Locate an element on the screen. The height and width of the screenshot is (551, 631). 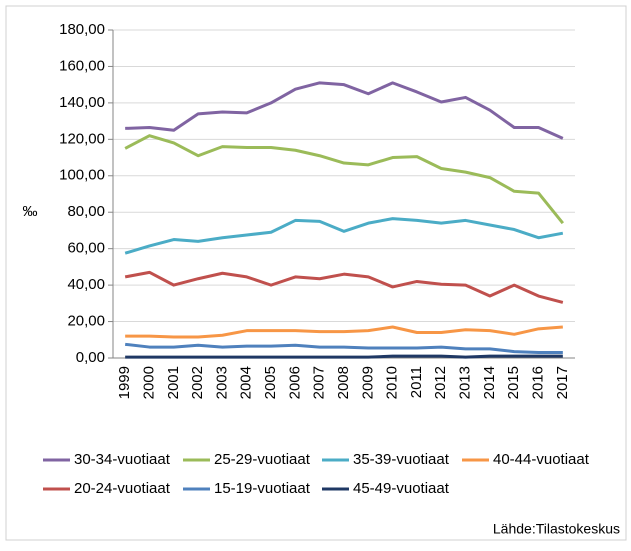
x-tick-label: 2013 is located at coordinates (465, 382).